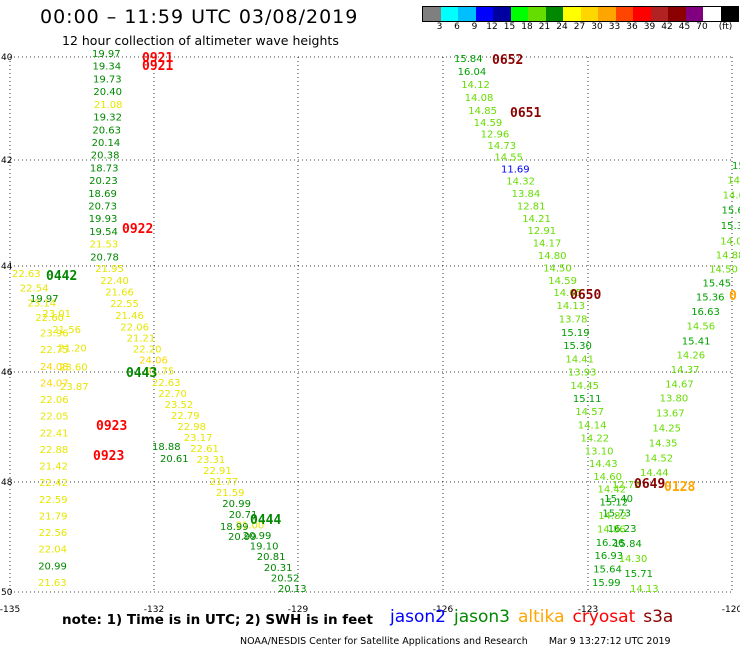 This screenshot has width=740, height=650. I want to click on swh-value: 20.14, so click(106, 143).